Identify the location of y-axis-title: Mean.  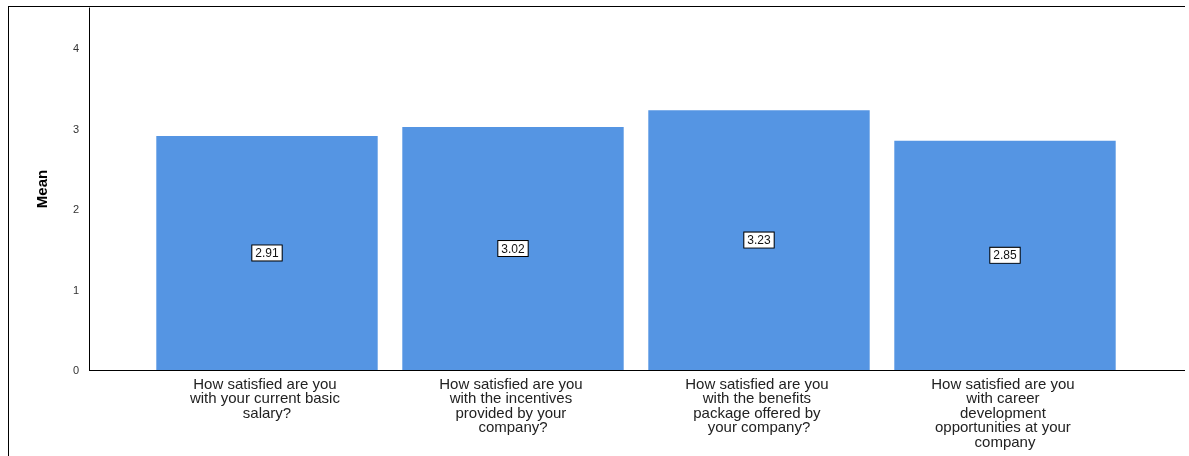
(41, 189).